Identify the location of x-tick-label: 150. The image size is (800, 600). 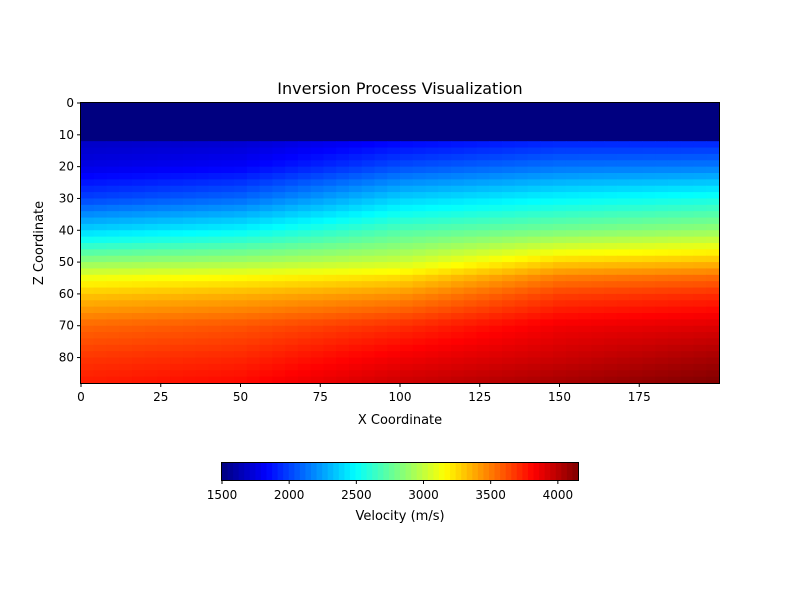
(559, 397).